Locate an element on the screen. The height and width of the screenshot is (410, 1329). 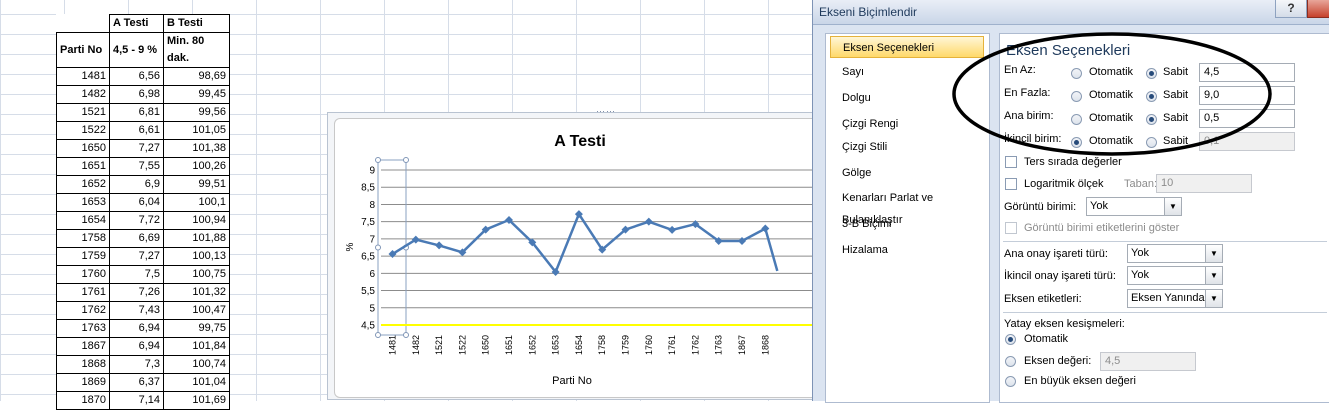
minor-fixed-label: Sabit is located at coordinates (1176, 141).